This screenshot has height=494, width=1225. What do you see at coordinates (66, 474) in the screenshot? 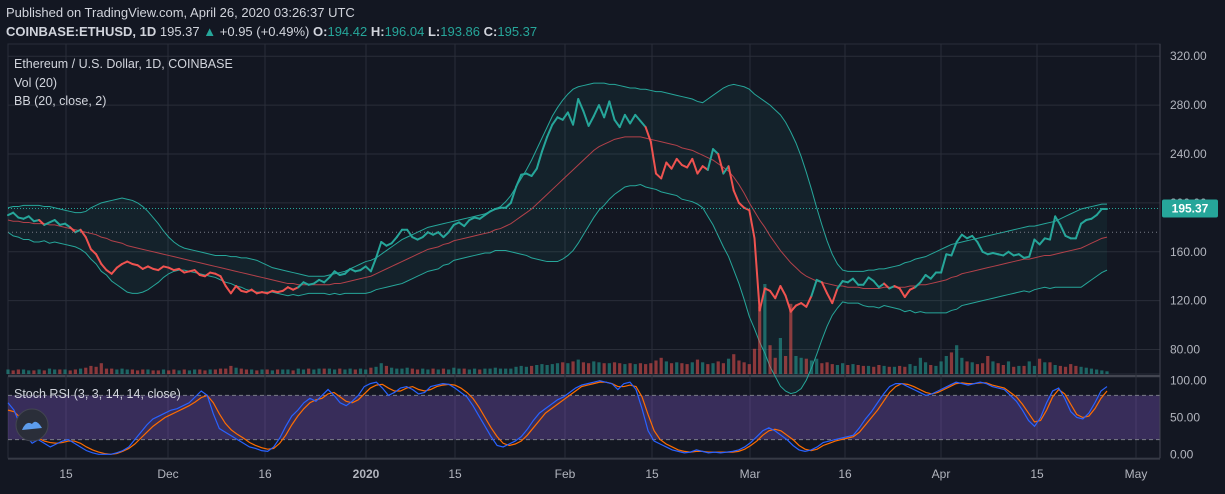
I see `time-tick-label: 15` at bounding box center [66, 474].